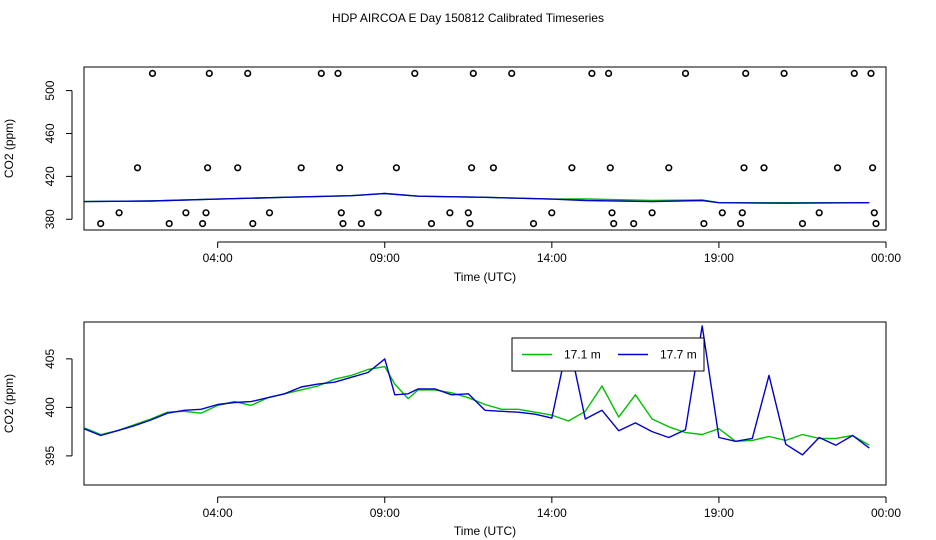 The image size is (936, 540). What do you see at coordinates (50, 456) in the screenshot?
I see `y-tick-label: 395` at bounding box center [50, 456].